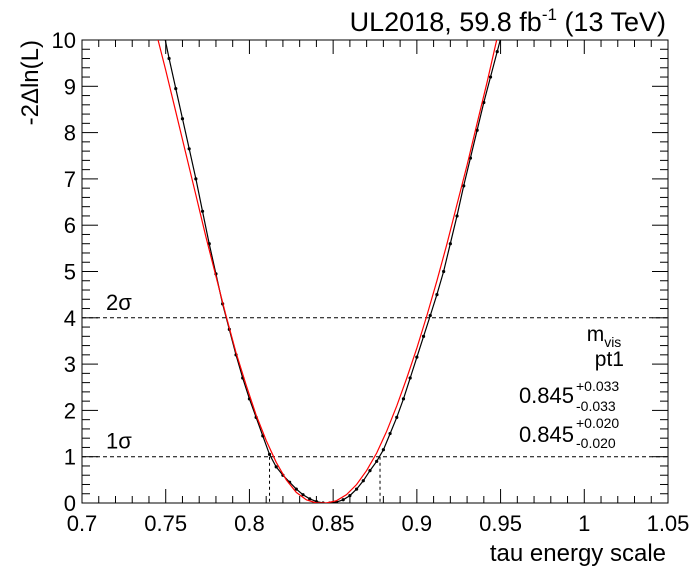 Image resolution: width=696 pixels, height=572 pixels. I want to click on result-up-black: +0.033, so click(597, 386).